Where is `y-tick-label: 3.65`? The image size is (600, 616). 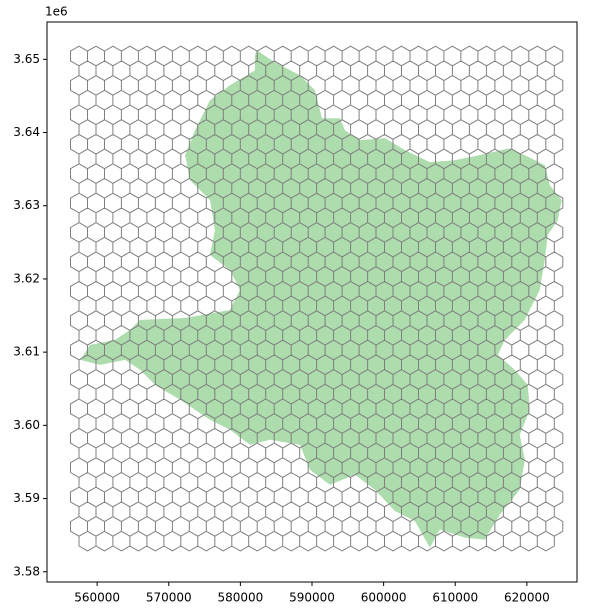
y-tick-label: 3.65 is located at coordinates (26, 59).